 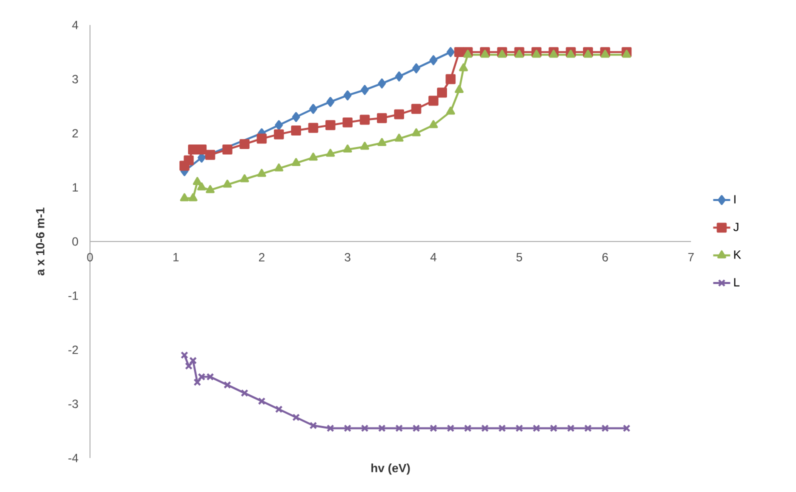 I want to click on y-tick-label: 3, so click(x=75, y=79).